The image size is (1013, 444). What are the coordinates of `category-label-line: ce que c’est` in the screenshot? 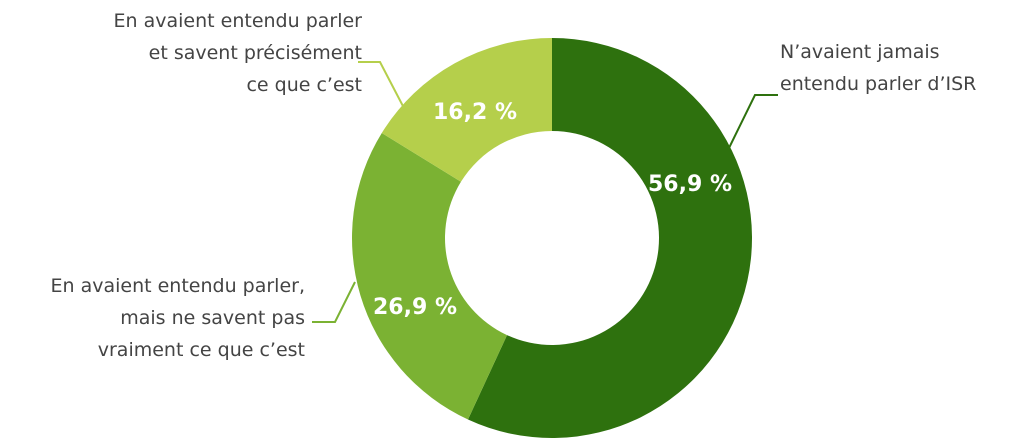 It's located at (304, 85).